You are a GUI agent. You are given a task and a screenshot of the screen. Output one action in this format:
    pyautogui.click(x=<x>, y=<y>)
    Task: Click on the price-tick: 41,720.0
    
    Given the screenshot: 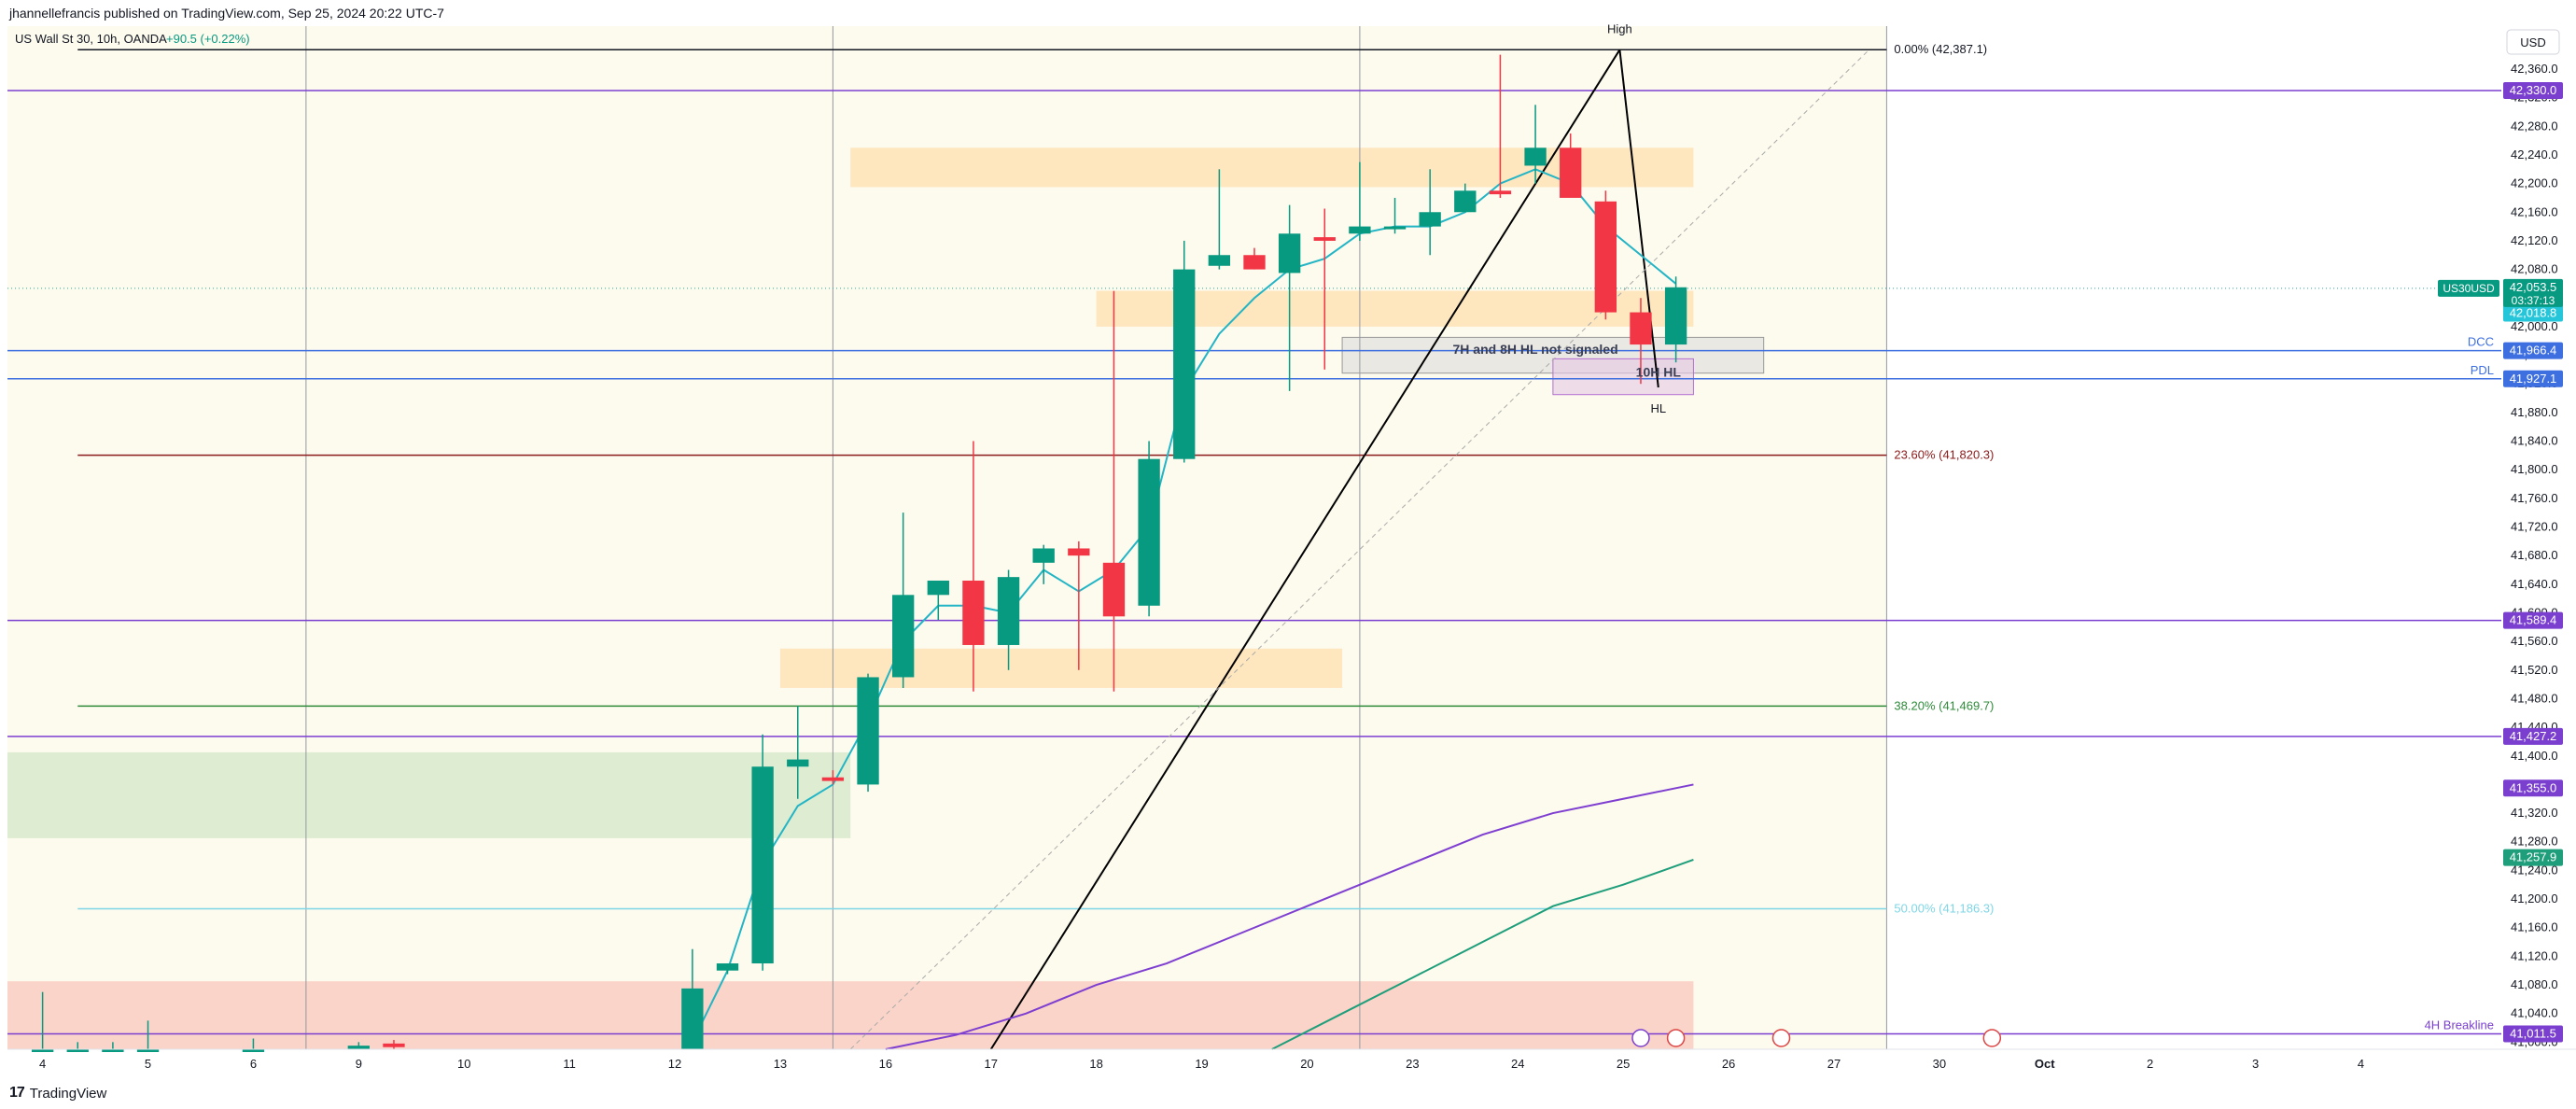 What is the action you would take?
    pyautogui.click(x=2534, y=527)
    